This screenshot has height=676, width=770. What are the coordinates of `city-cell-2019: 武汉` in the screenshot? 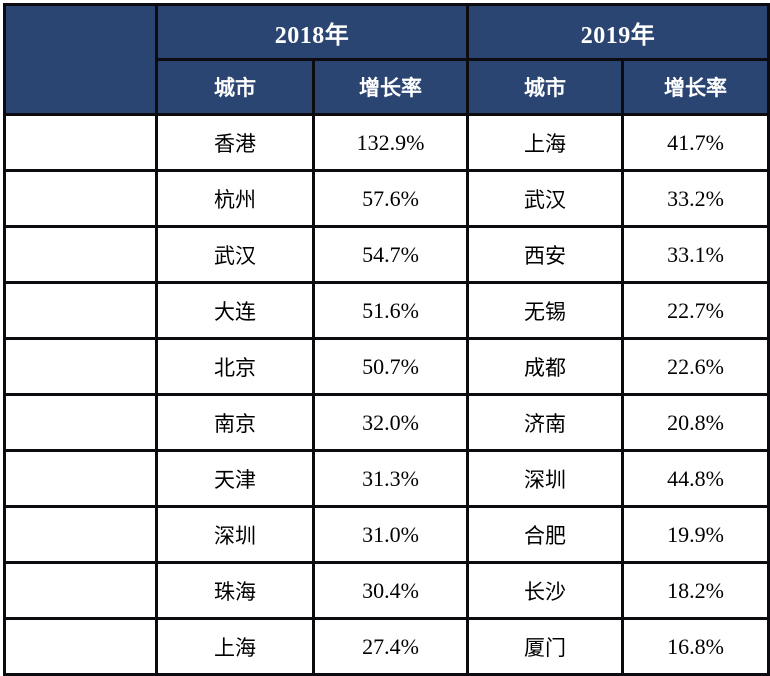 It's located at (545, 198).